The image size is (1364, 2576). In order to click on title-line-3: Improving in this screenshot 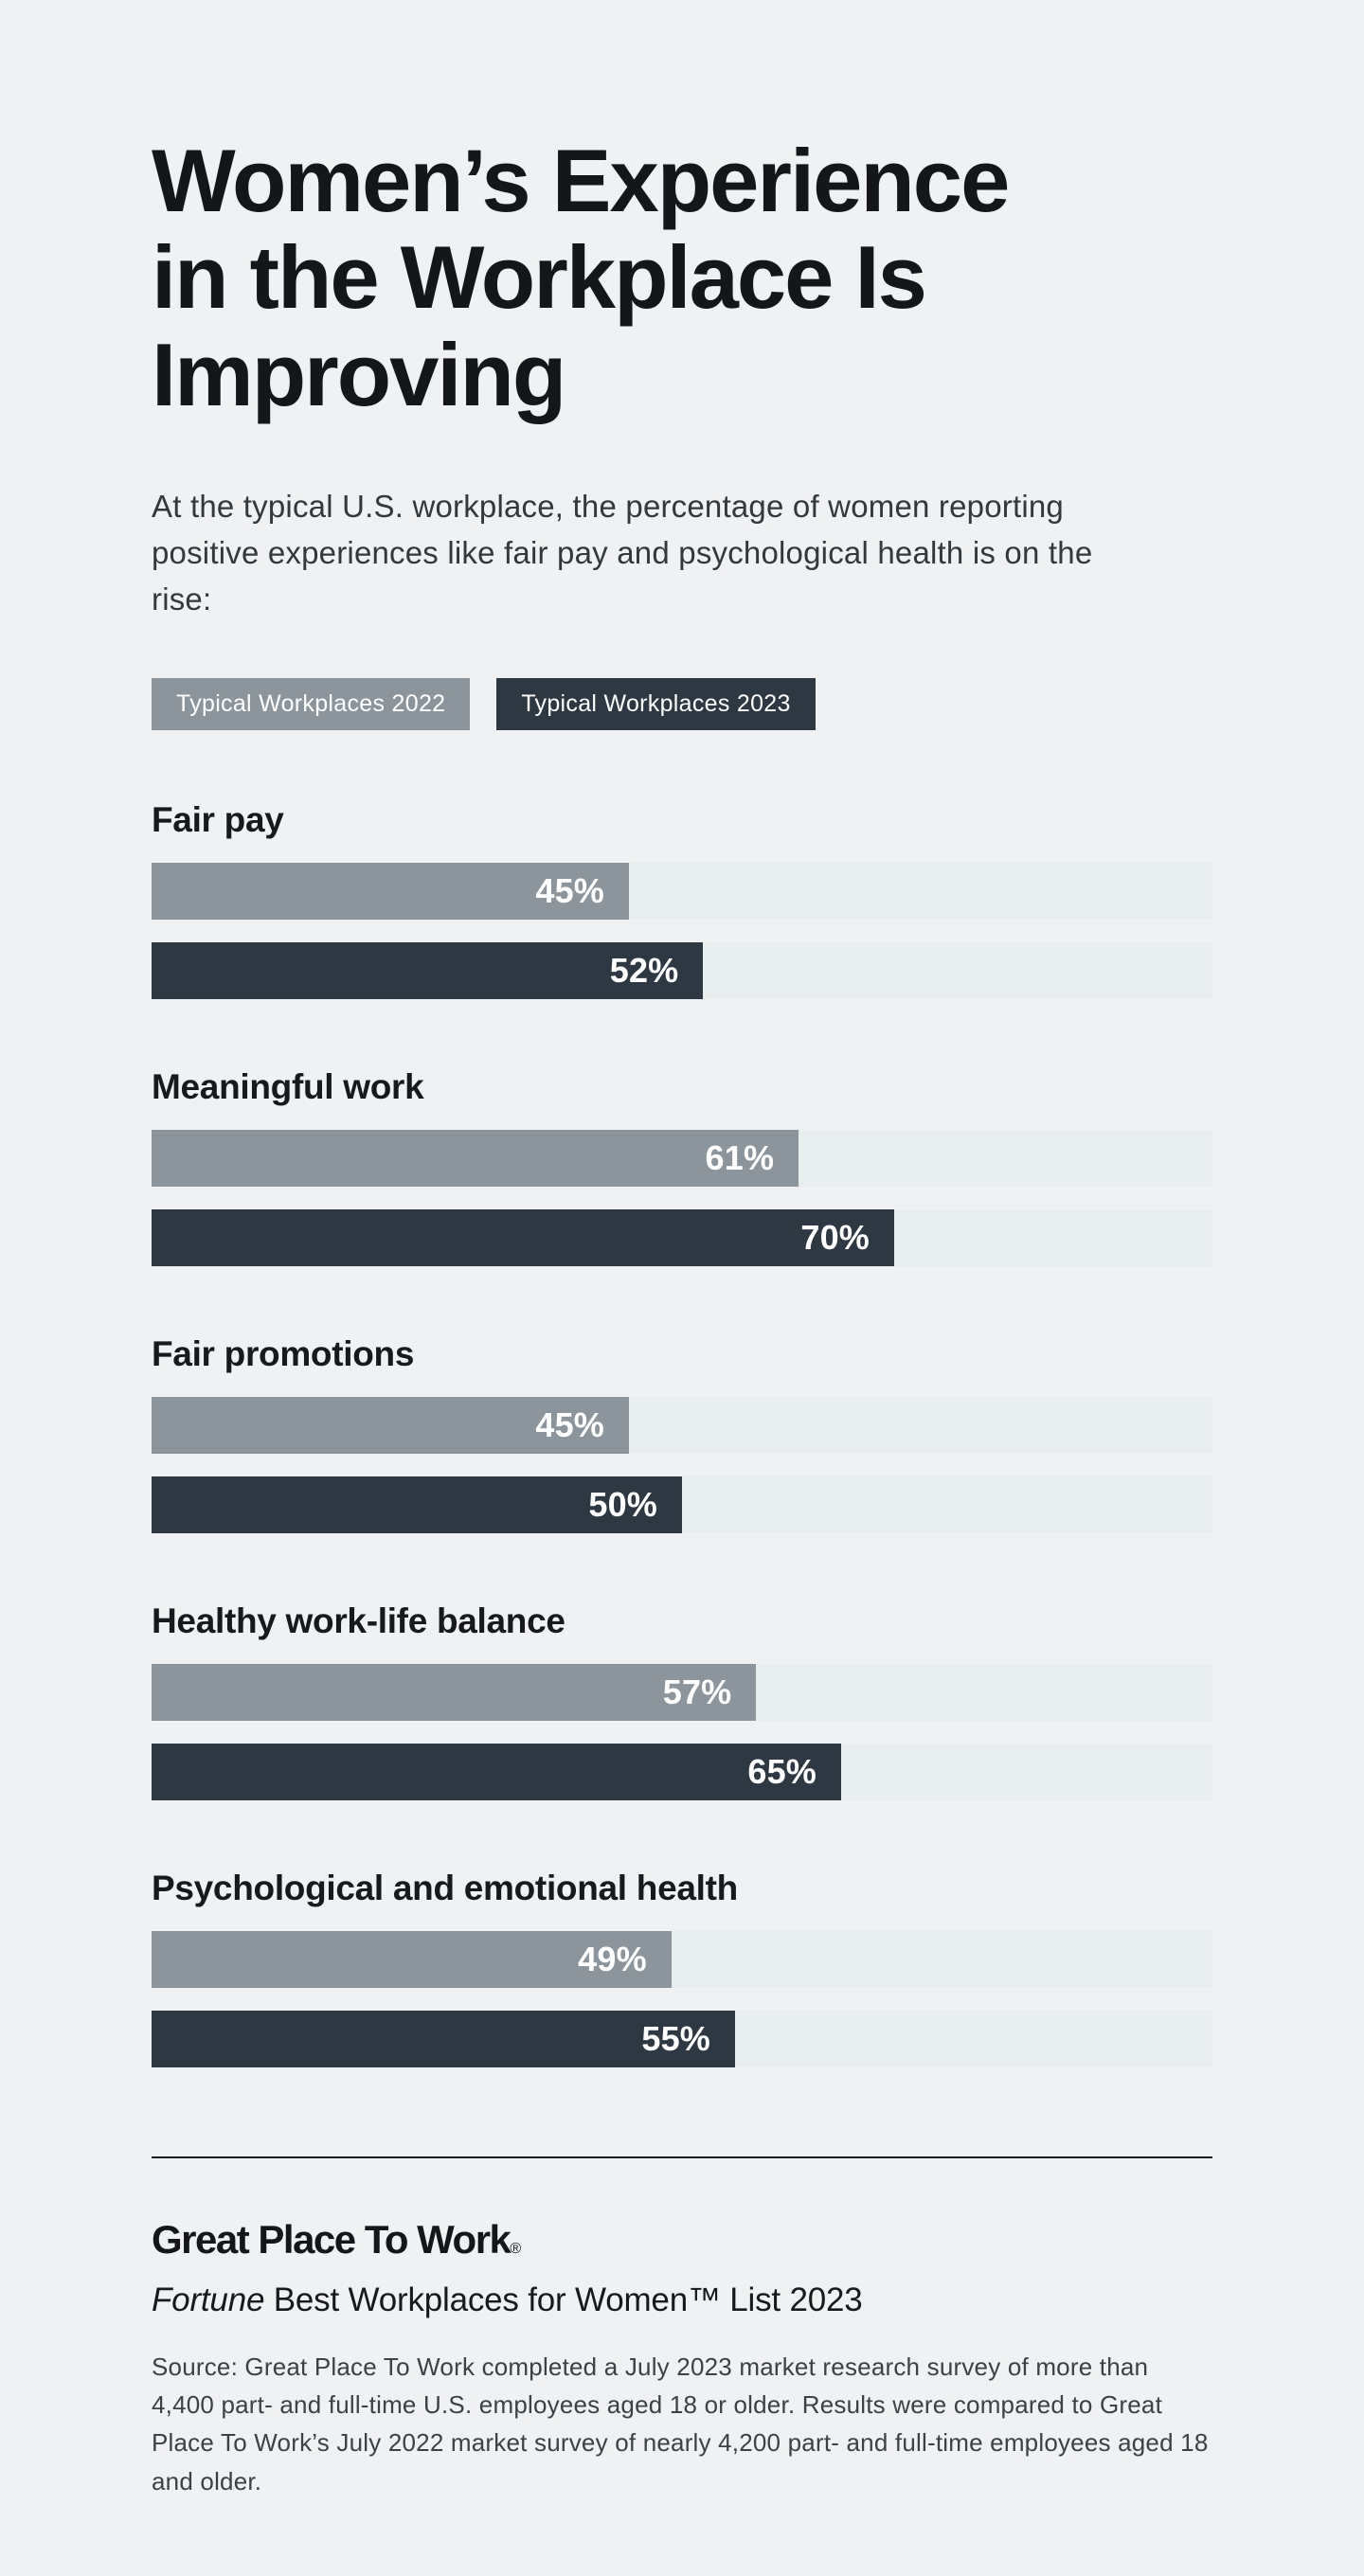, I will do `click(359, 374)`.